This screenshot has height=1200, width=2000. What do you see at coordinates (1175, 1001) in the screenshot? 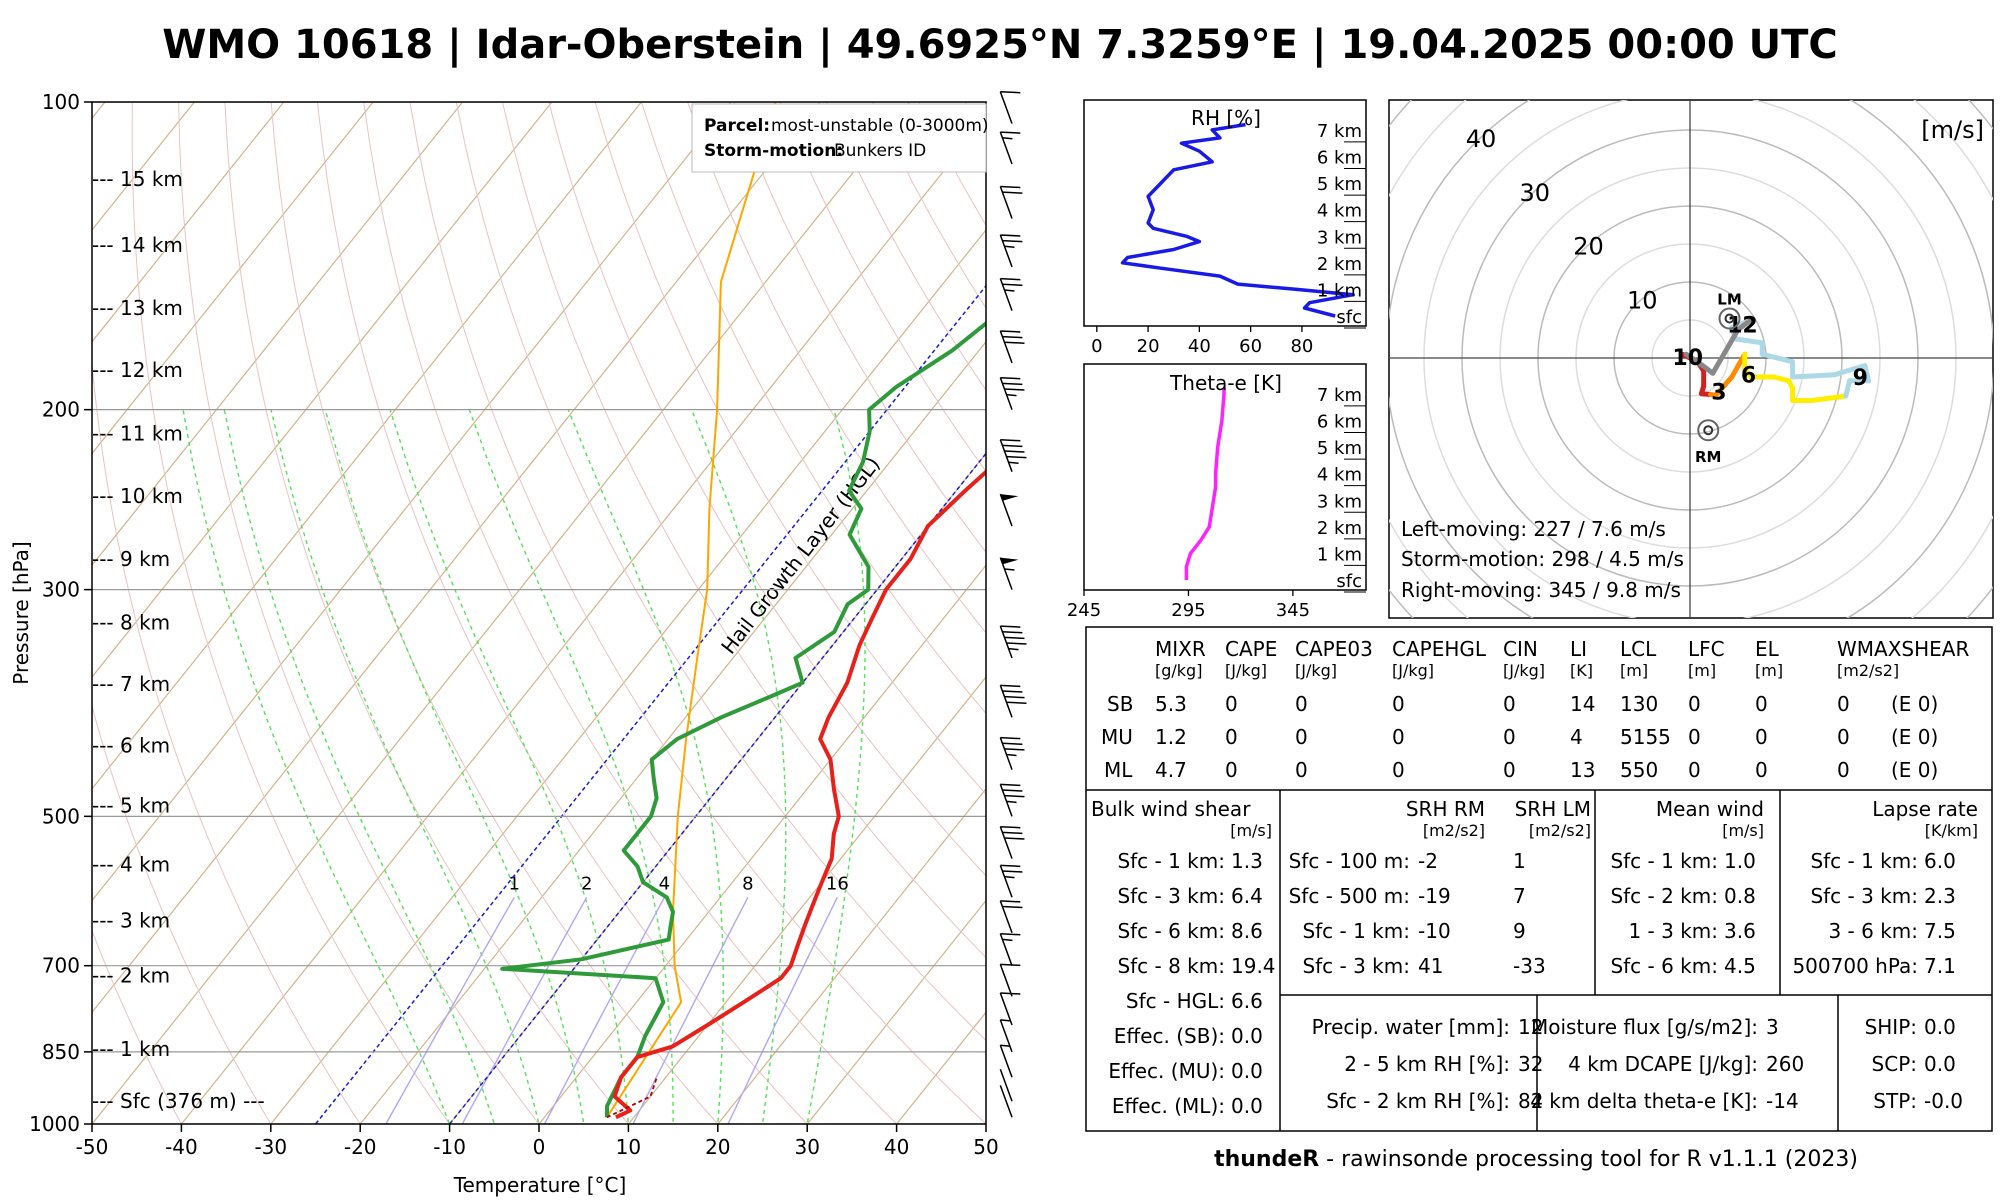
I see `shear-label: Sfc - HGL:` at bounding box center [1175, 1001].